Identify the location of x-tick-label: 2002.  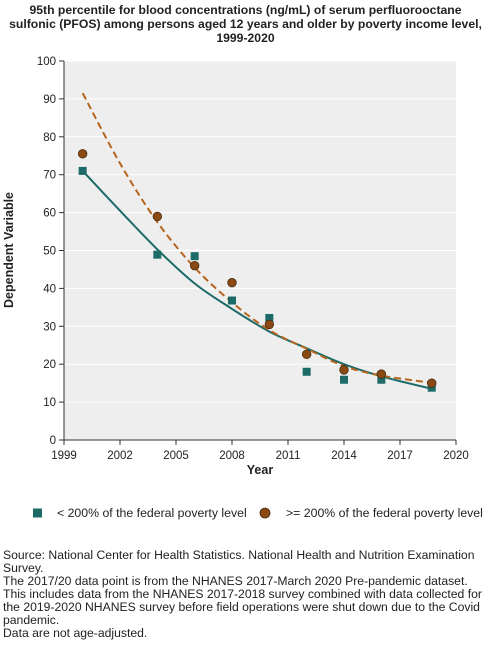
(120, 456).